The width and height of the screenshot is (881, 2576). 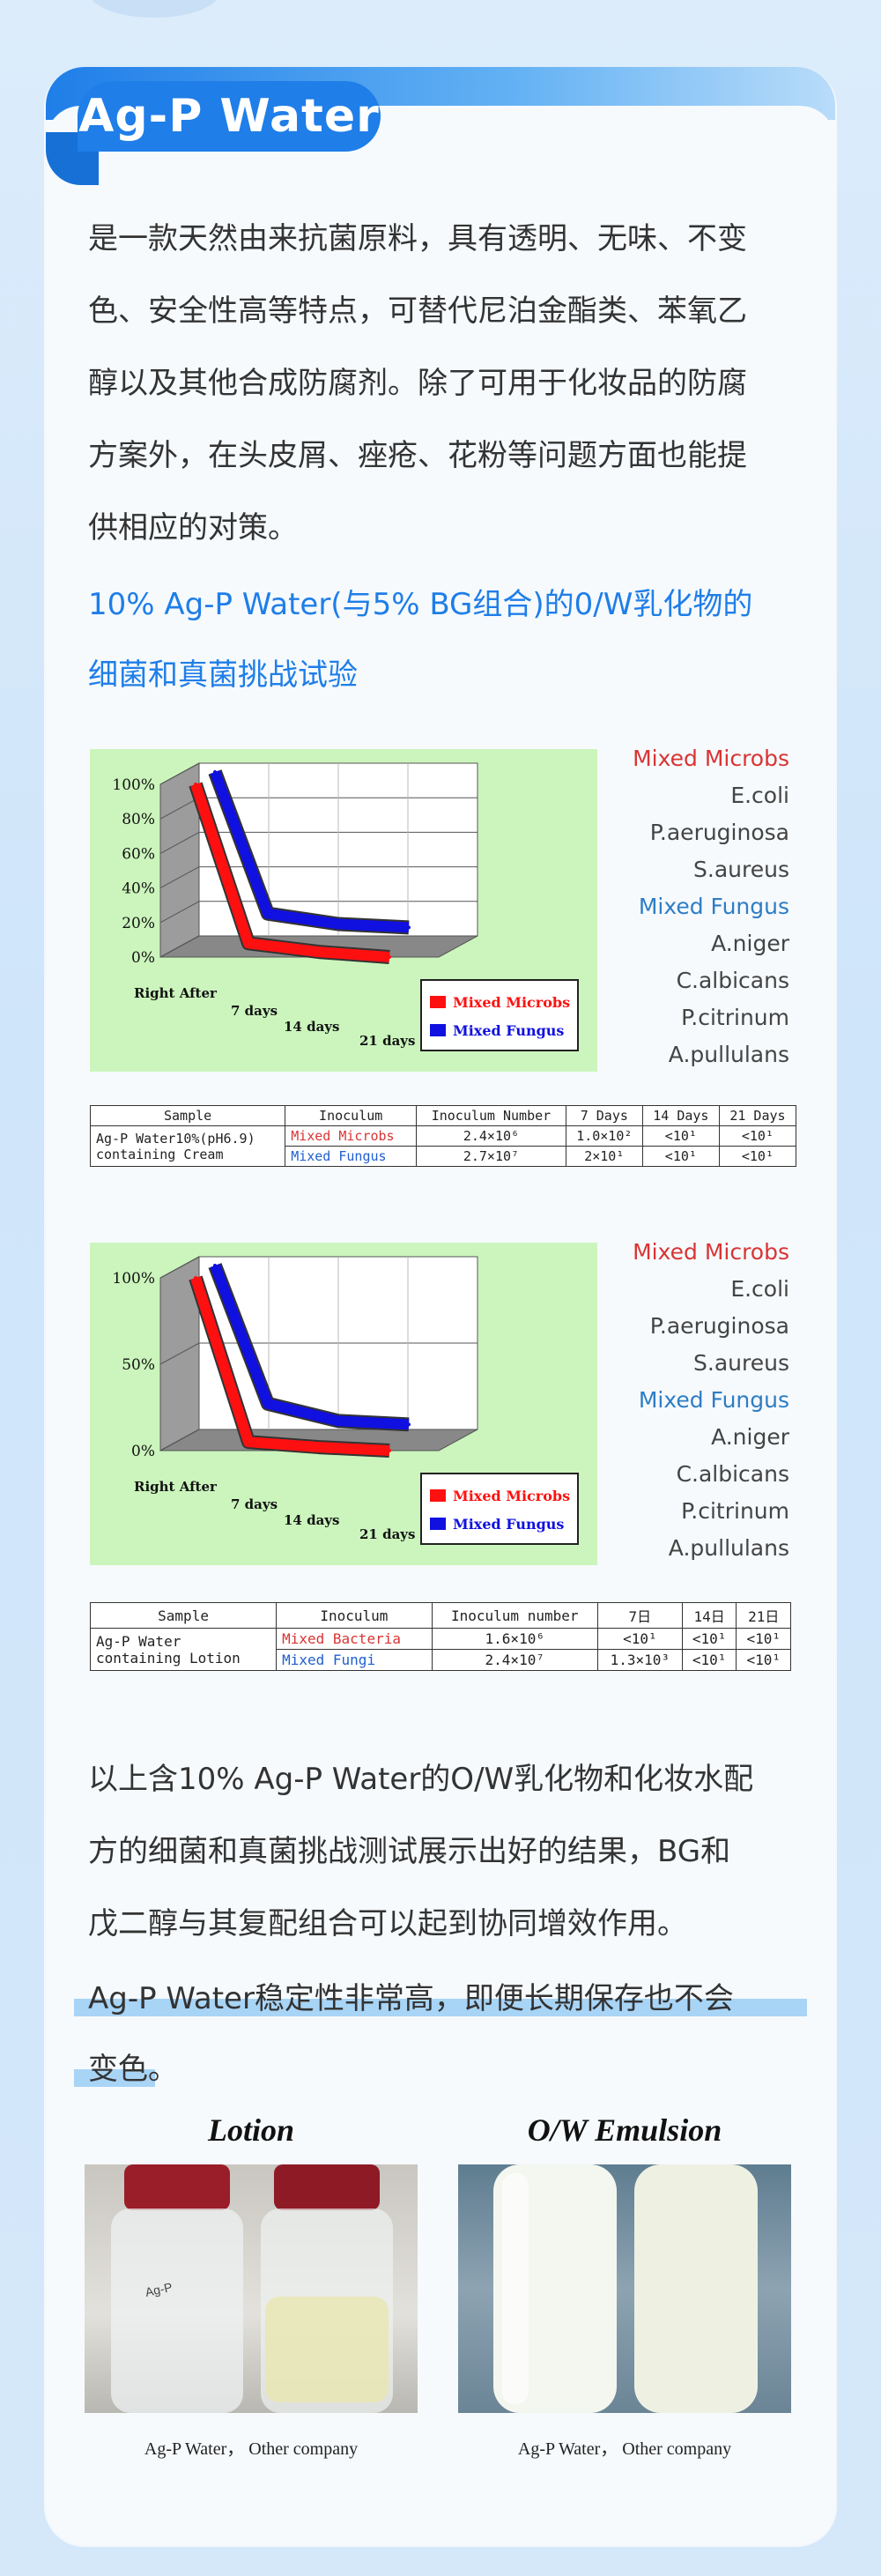 I want to click on x-tick-label: Right After, so click(x=176, y=1487).